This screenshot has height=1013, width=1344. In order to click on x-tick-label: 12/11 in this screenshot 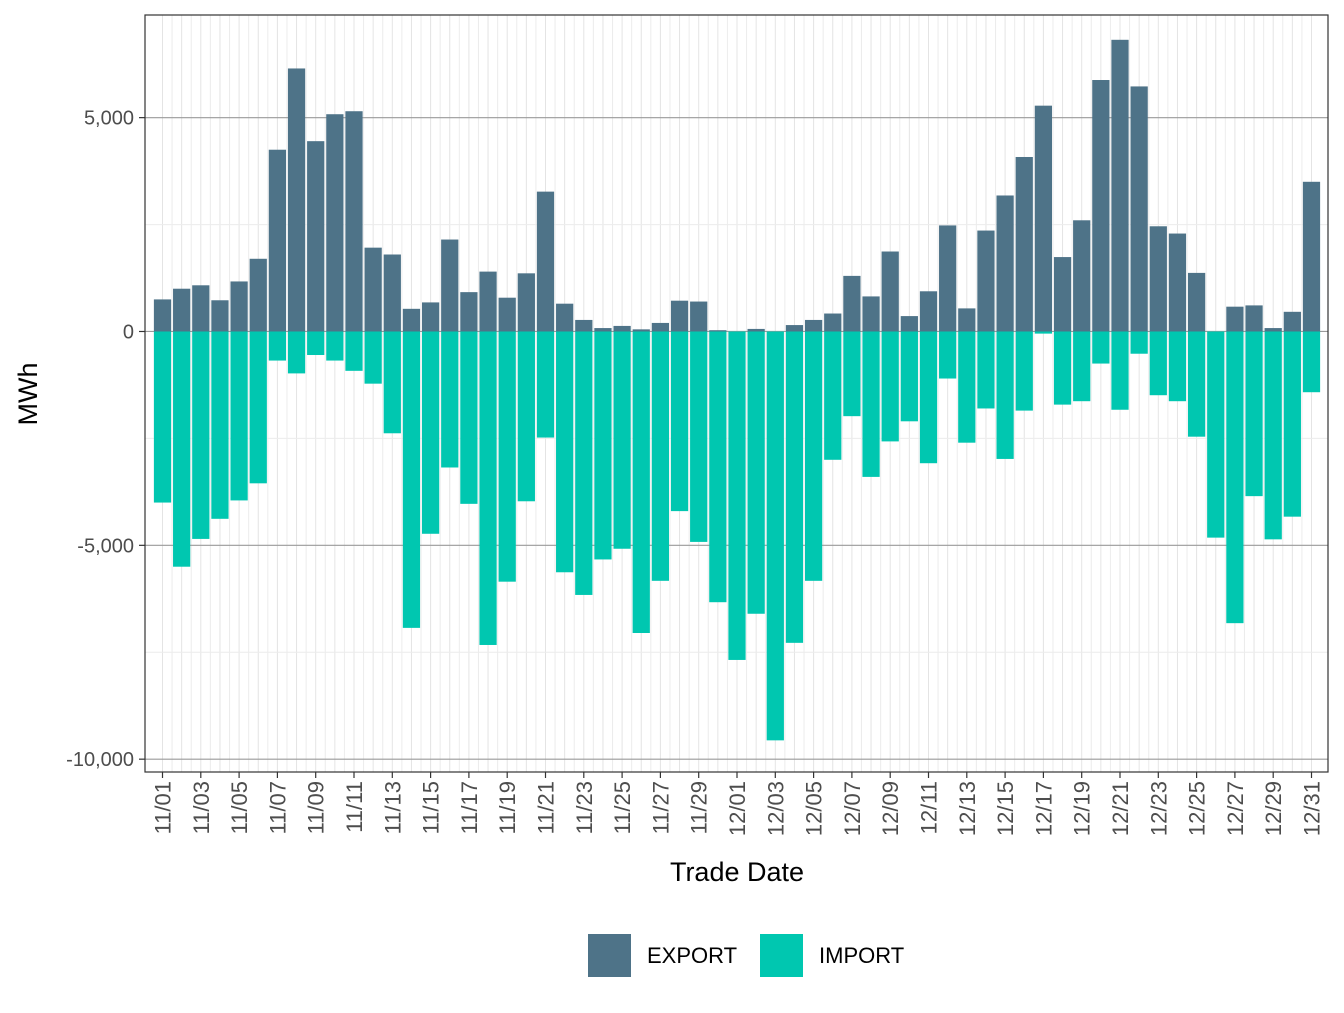, I will do `click(929, 807)`.